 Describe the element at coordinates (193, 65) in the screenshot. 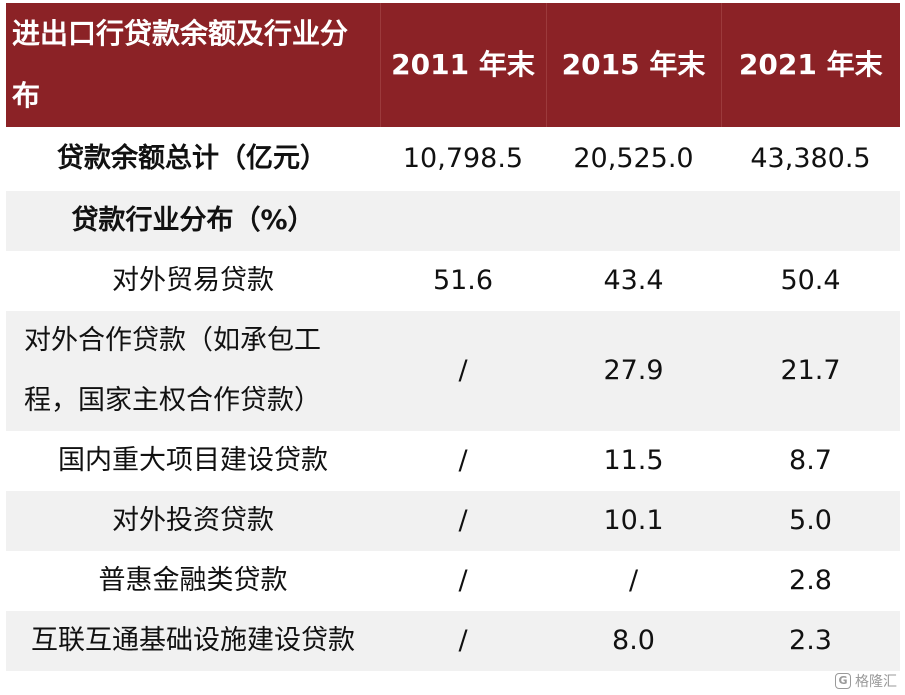

I see `header-label: 进出口行贷款余额及行业分布` at that location.